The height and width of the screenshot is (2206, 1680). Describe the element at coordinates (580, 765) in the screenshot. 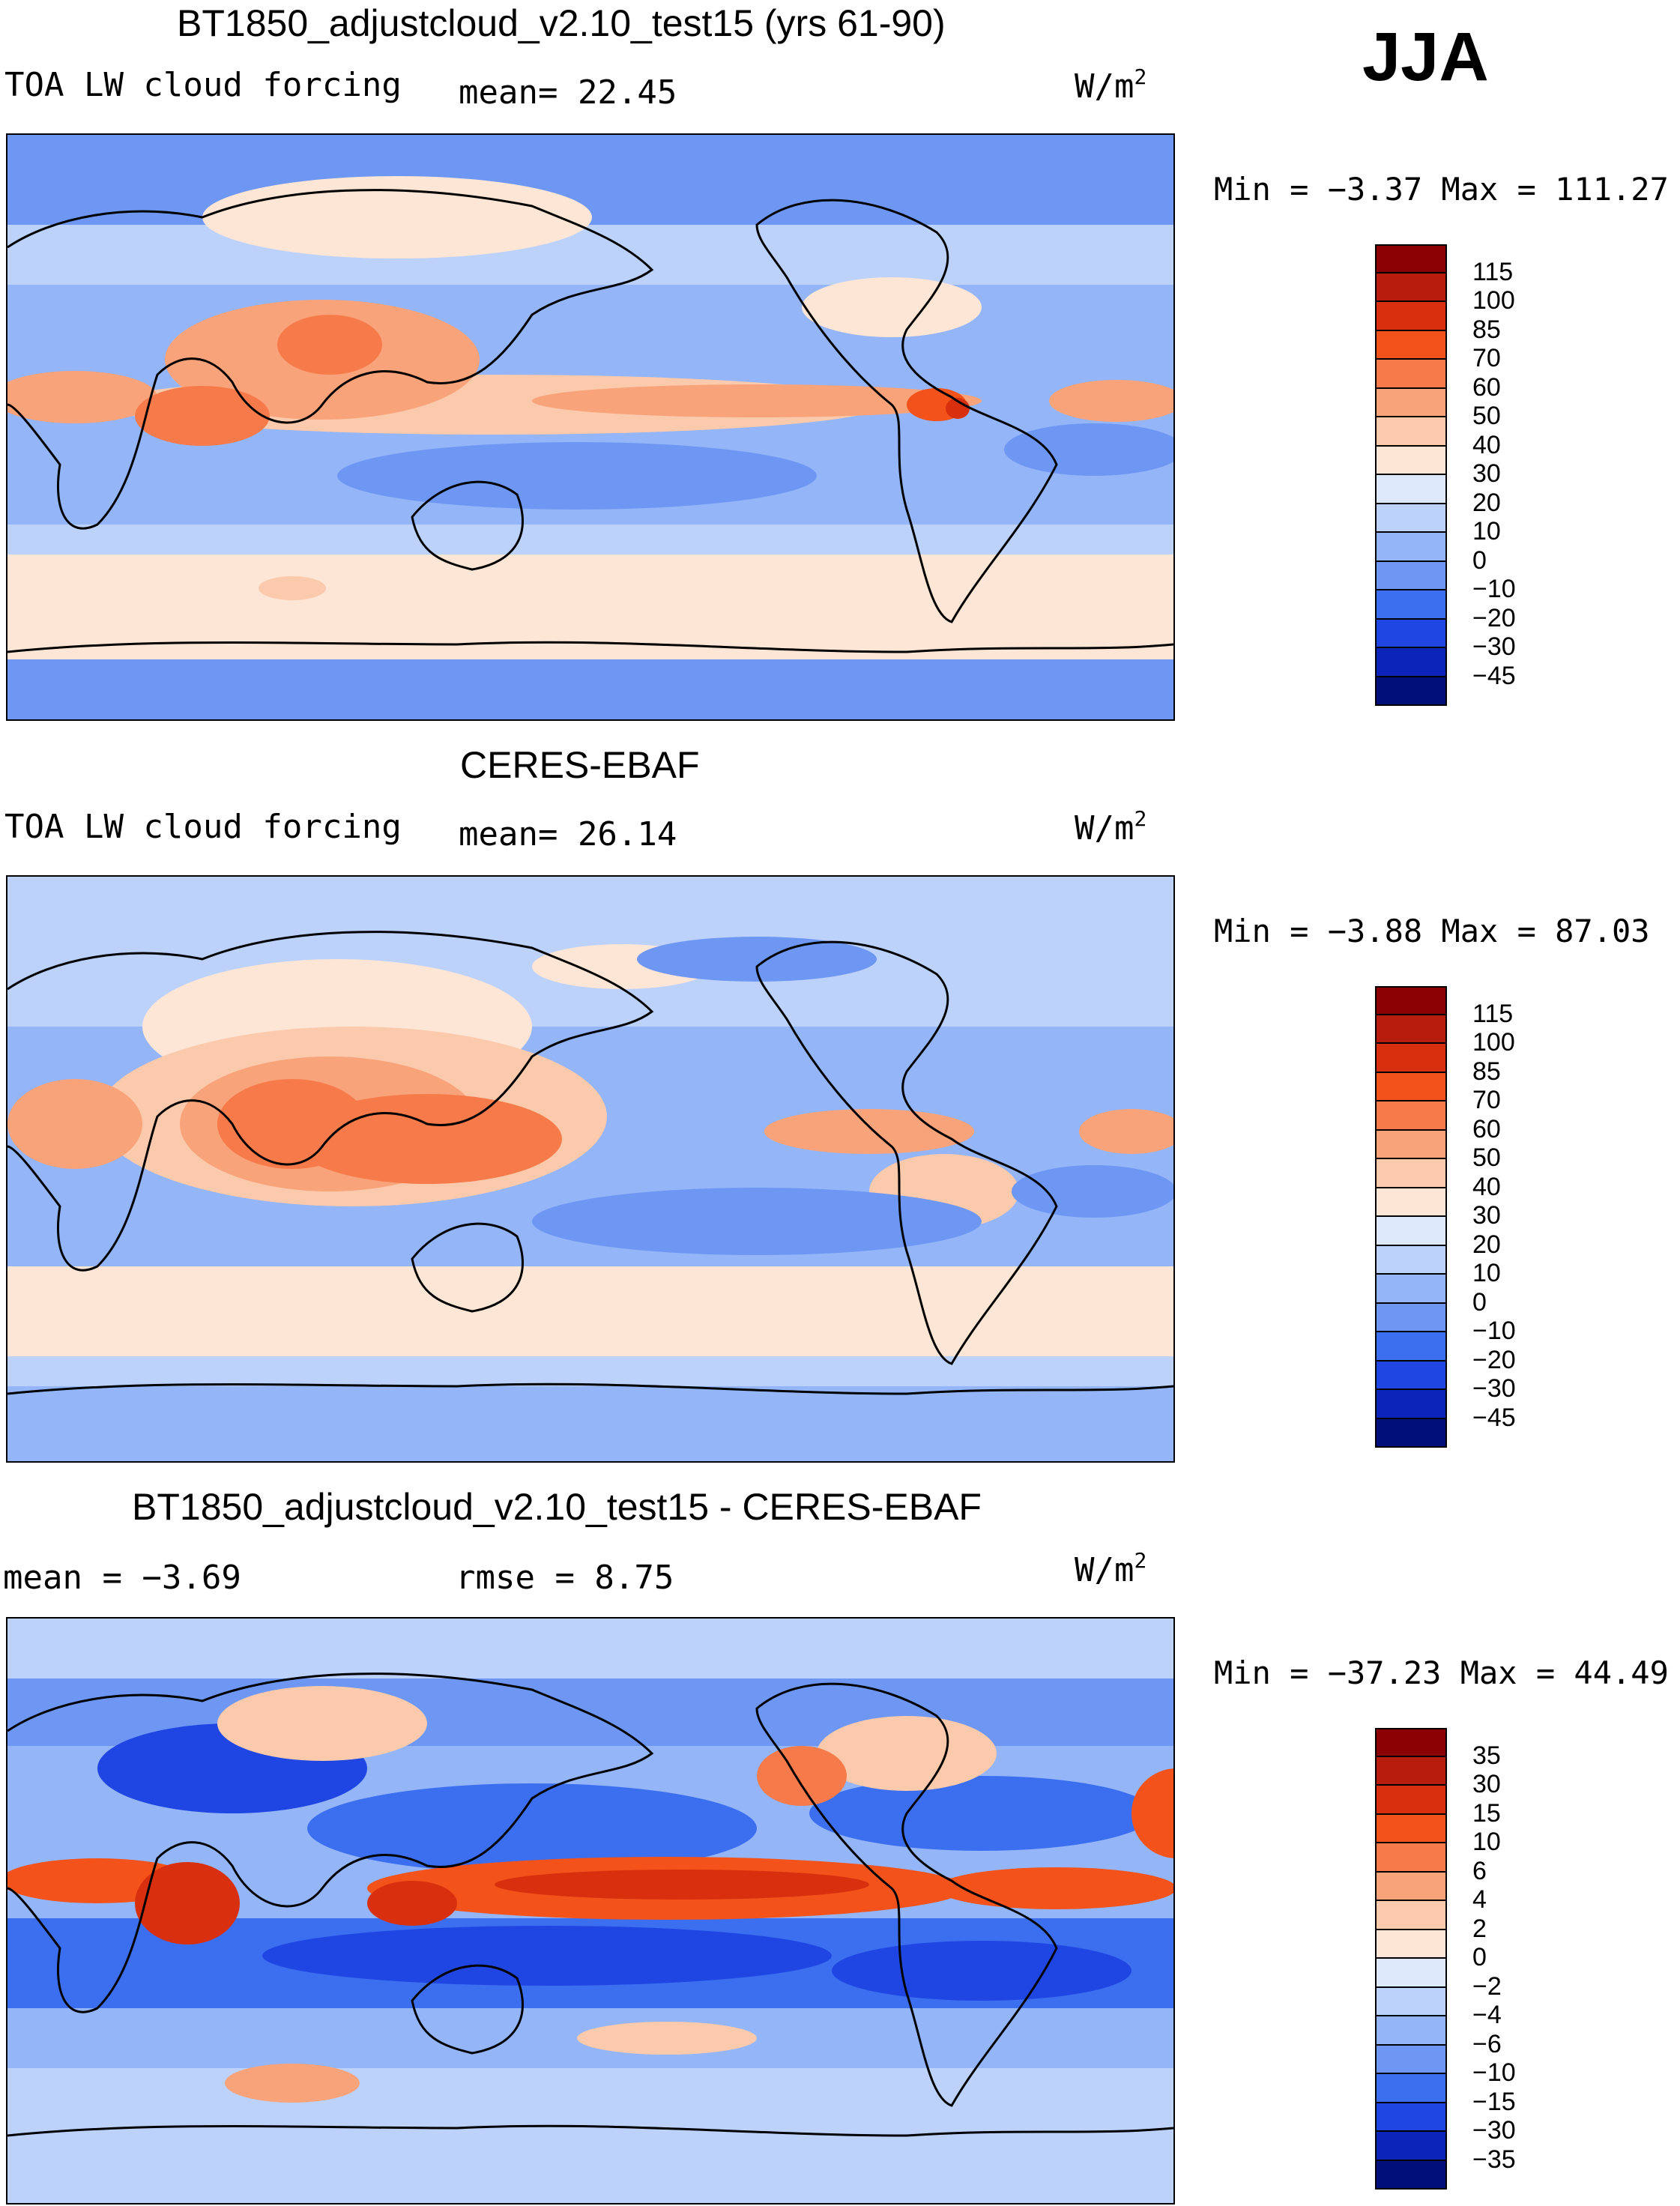

I see `panel-2-title: CERES-EBAF` at that location.